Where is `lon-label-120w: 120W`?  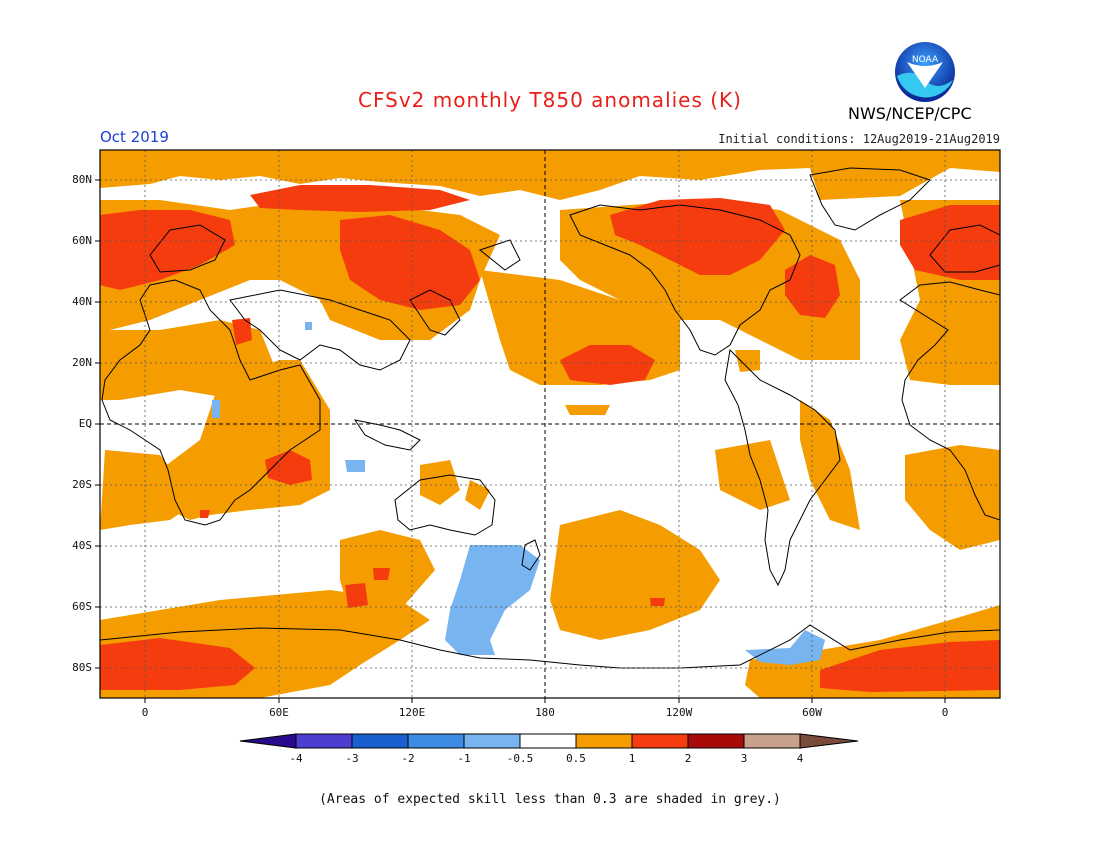 lon-label-120w: 120W is located at coordinates (679, 712).